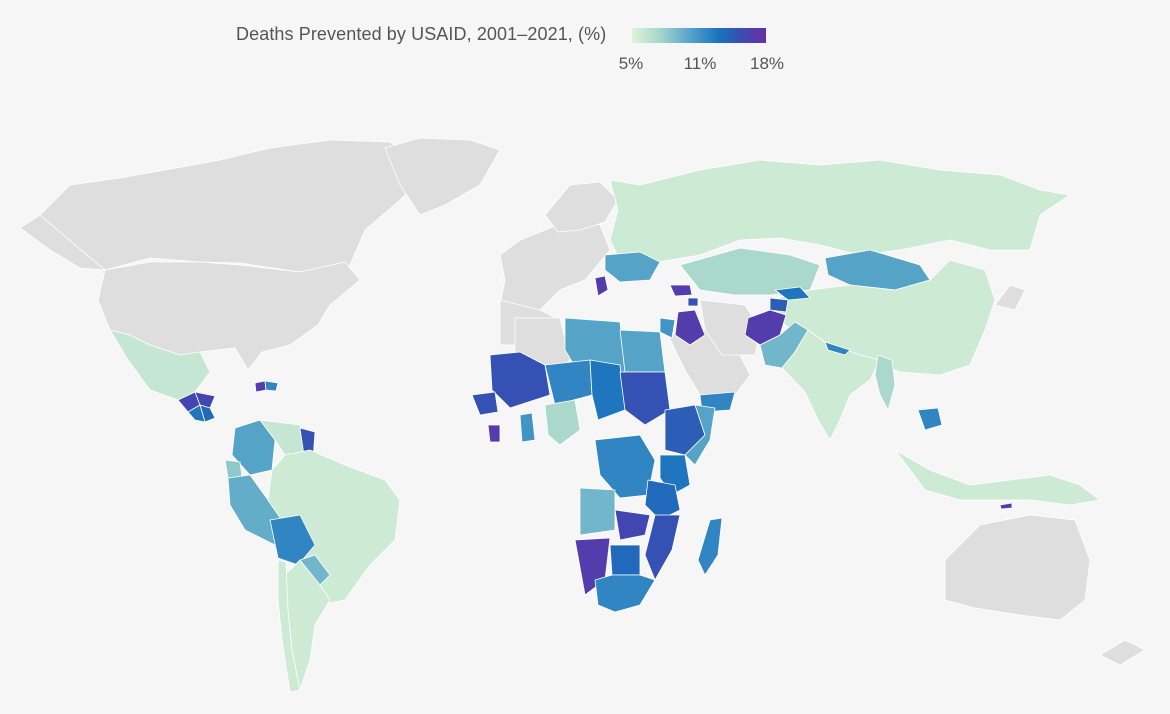 The image size is (1170, 714). I want to click on region-bolivia, so click(292, 540).